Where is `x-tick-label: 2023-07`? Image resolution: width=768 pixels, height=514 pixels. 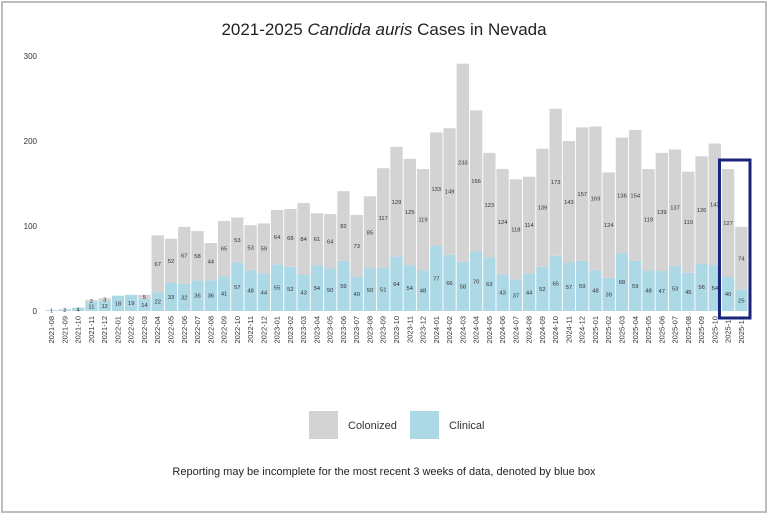
x-tick-label: 2023-07 is located at coordinates (356, 330).